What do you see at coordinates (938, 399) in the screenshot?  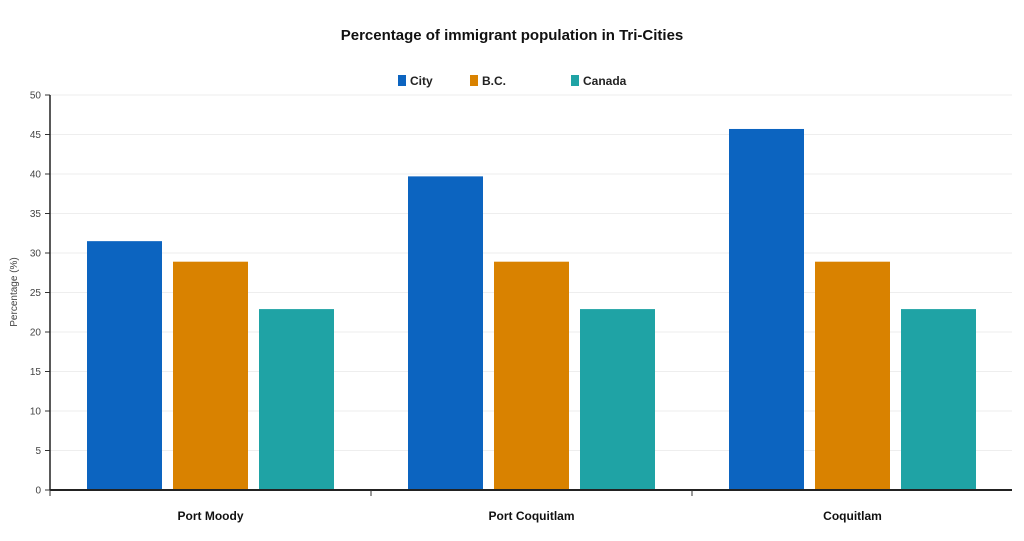 I see `bar-canada-coquitlam` at bounding box center [938, 399].